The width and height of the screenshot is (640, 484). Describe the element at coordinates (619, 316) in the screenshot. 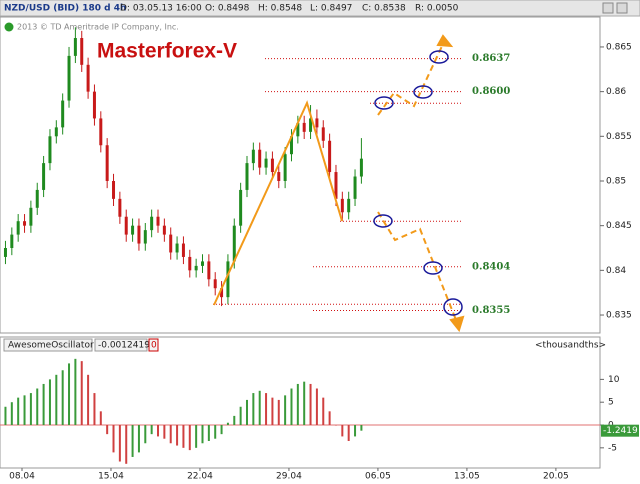

I see `y-tick-label: 0.835` at that location.